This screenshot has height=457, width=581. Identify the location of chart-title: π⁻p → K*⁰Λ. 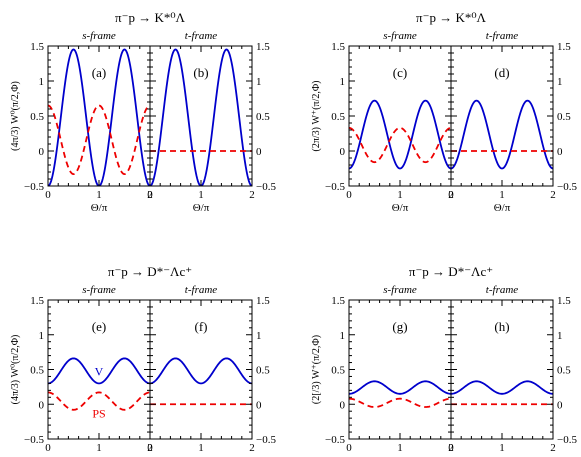
(451, 17).